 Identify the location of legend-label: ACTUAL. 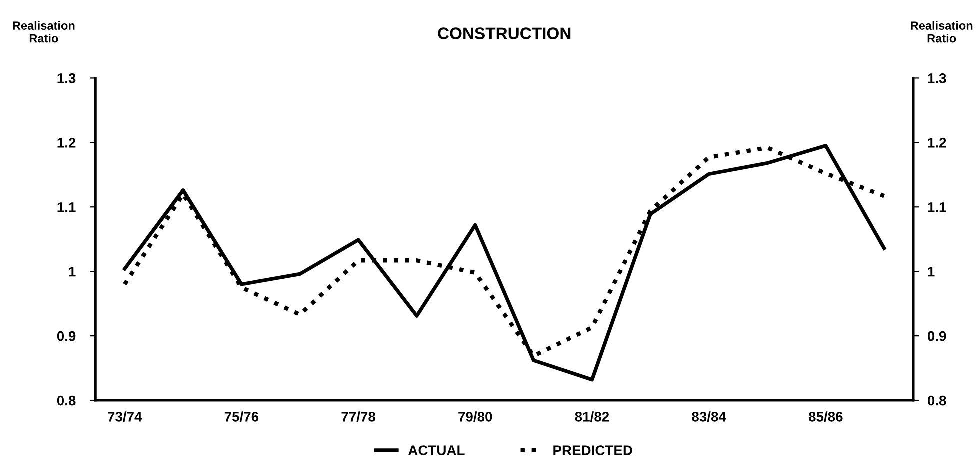
(436, 451).